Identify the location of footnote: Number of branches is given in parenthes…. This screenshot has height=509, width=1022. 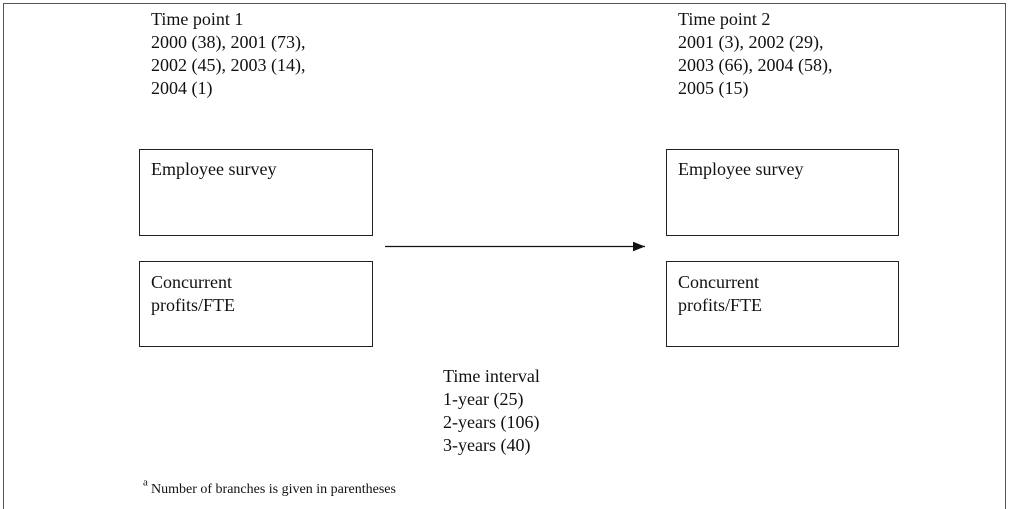
(273, 489).